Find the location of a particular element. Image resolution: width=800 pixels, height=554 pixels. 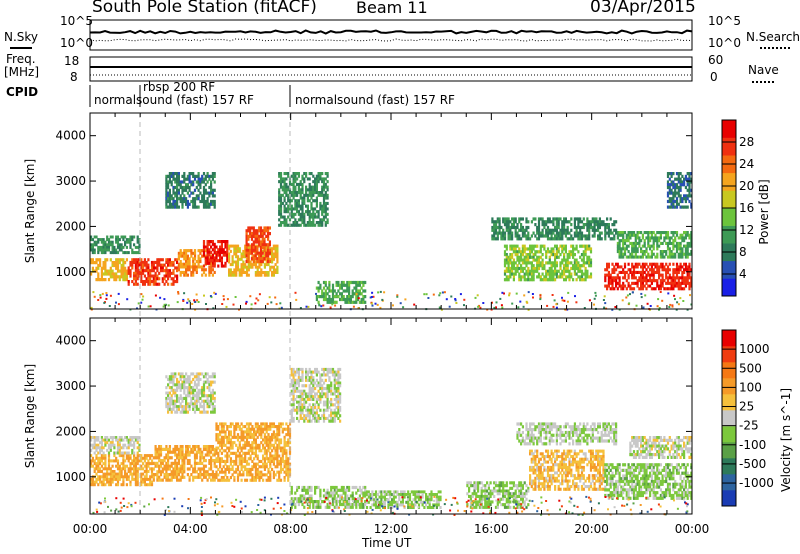

cpid-label-first: normalsound (fast) 157 RF is located at coordinates (174, 100).